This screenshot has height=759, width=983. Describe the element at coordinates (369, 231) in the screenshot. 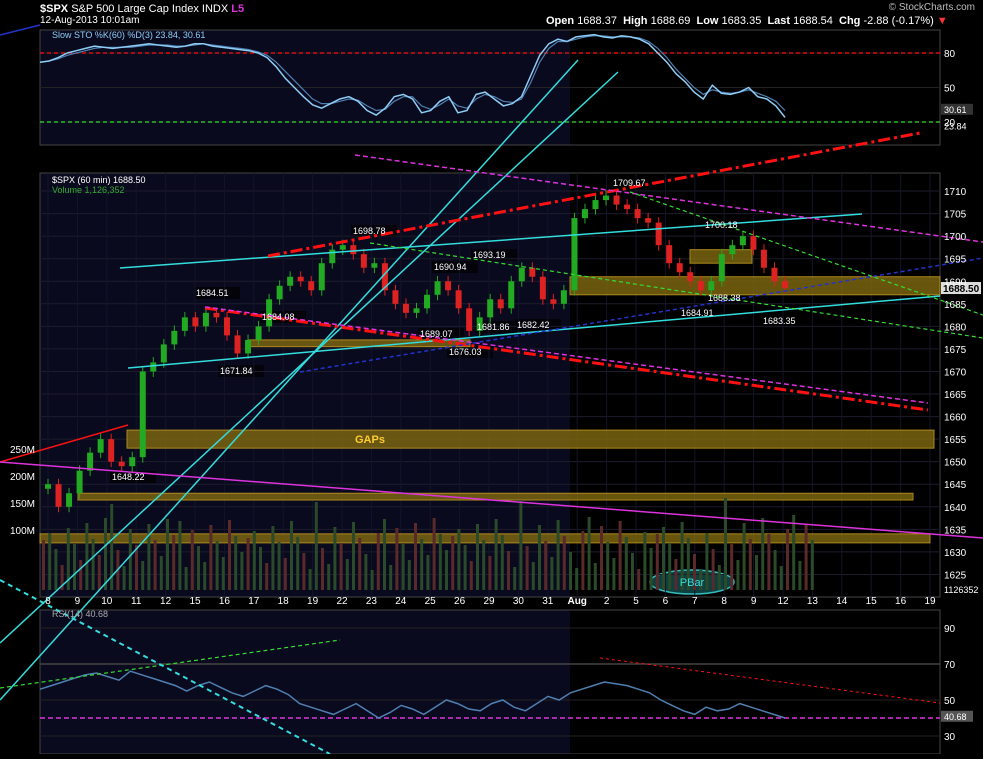

I see `price-annotation: 1698.78` at that location.